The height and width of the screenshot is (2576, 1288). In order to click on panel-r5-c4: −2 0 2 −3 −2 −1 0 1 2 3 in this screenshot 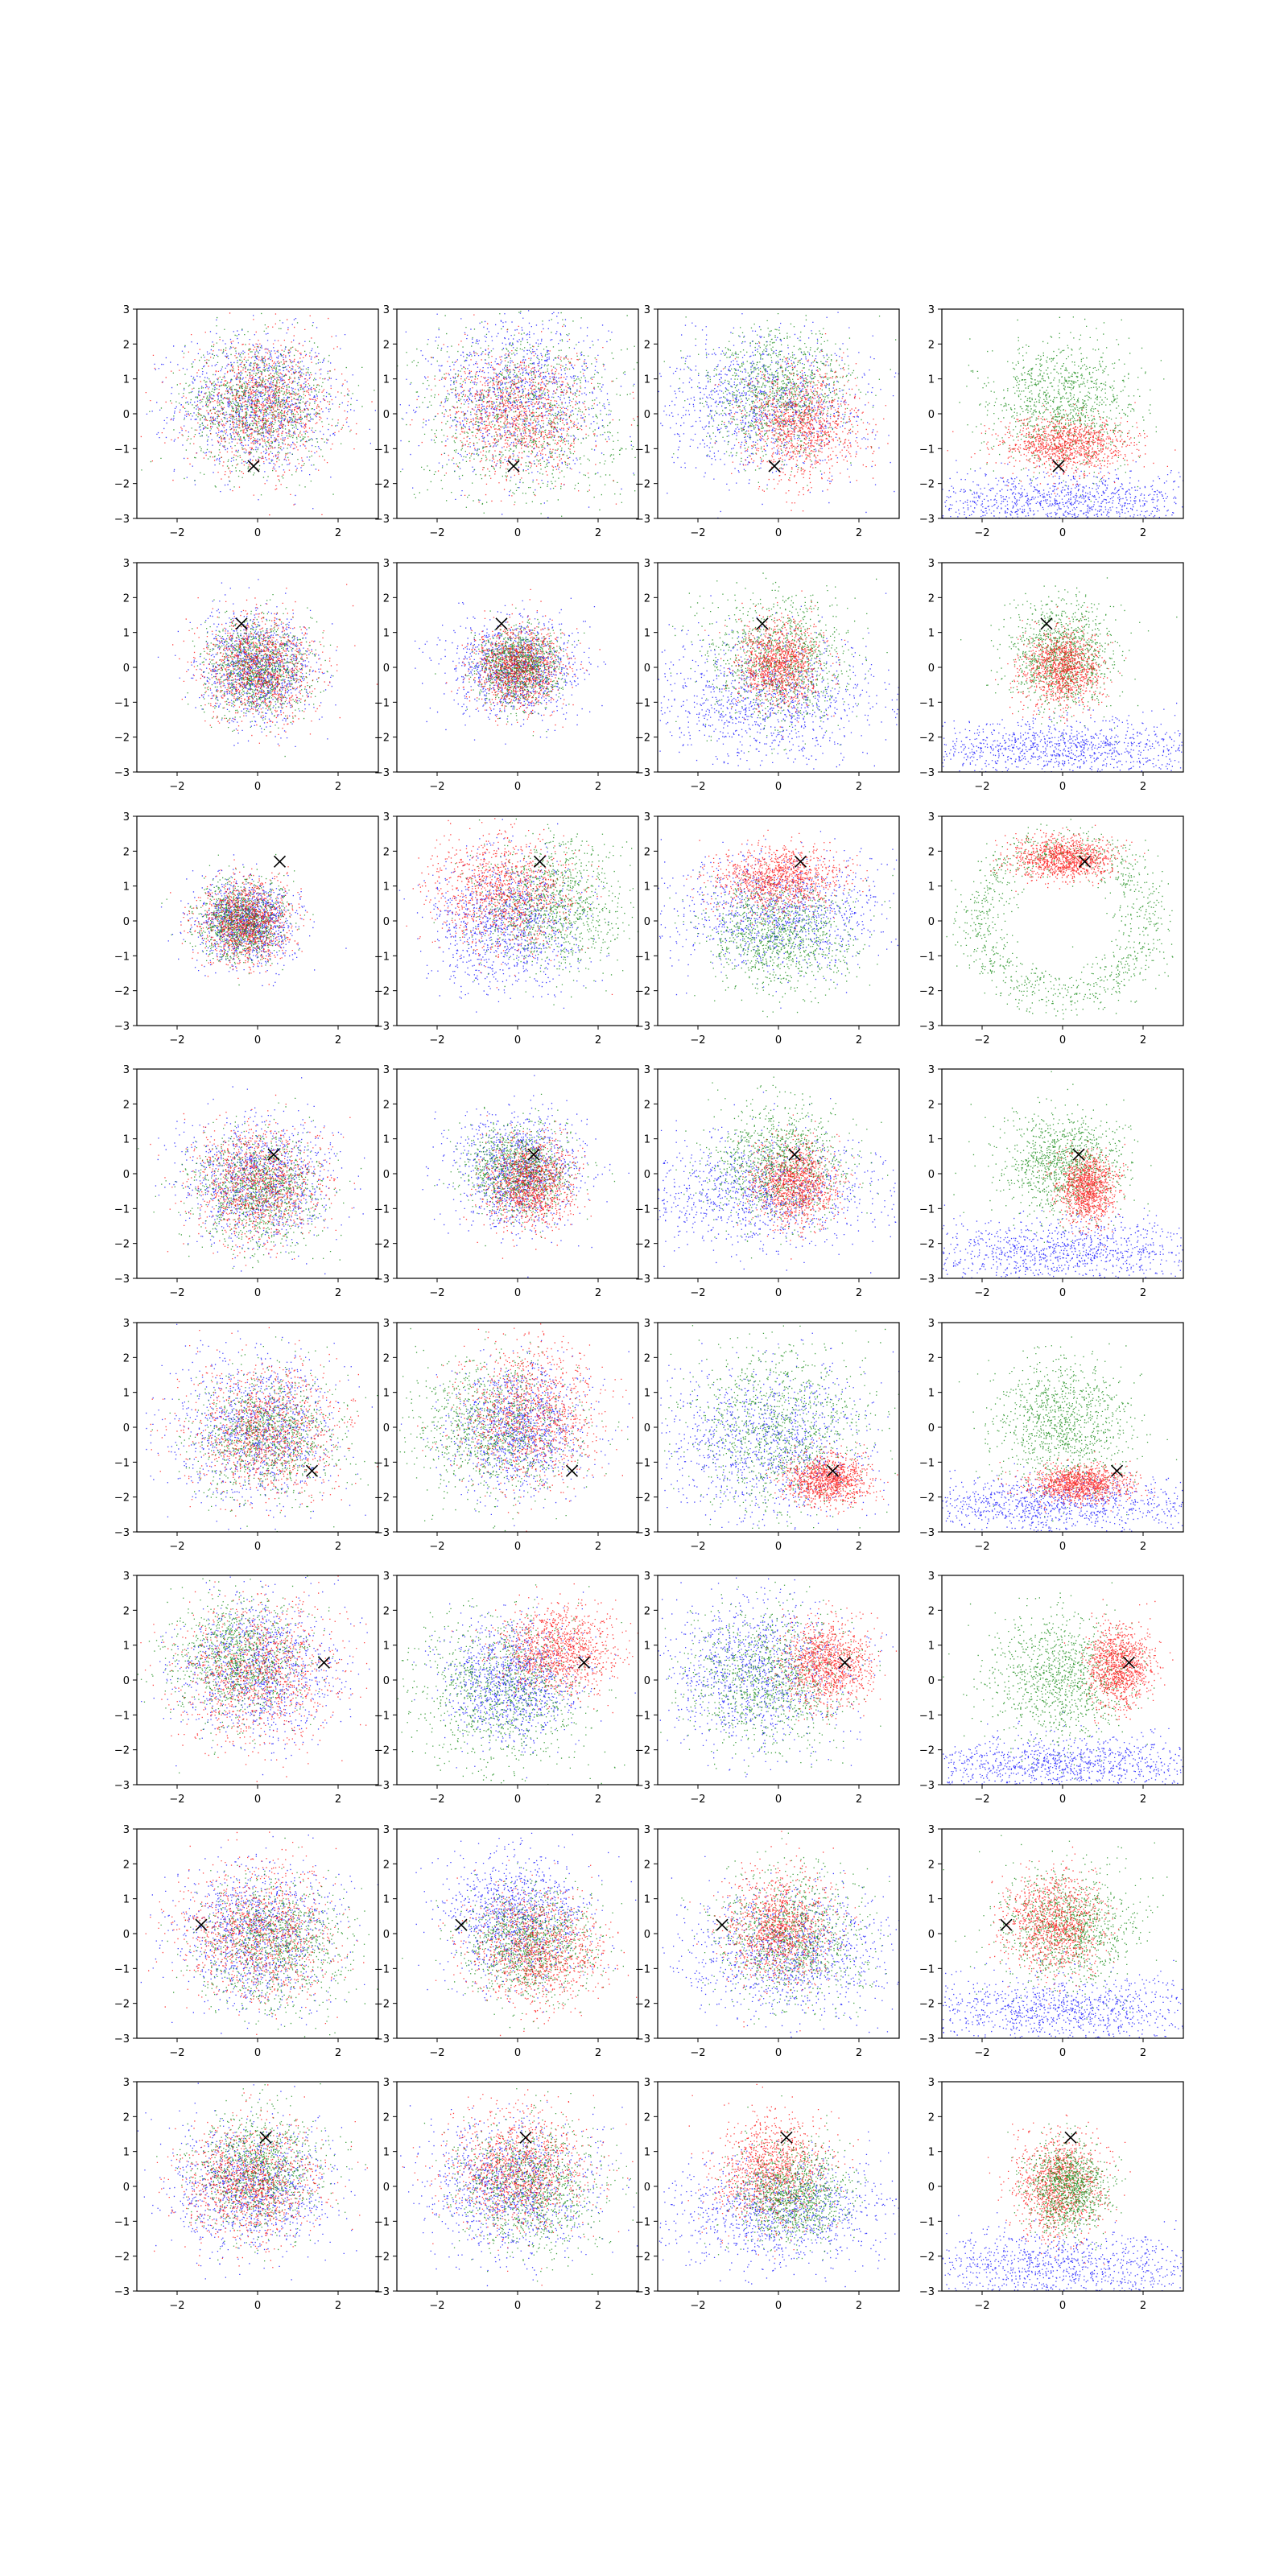, I will do `click(1051, 1435)`.